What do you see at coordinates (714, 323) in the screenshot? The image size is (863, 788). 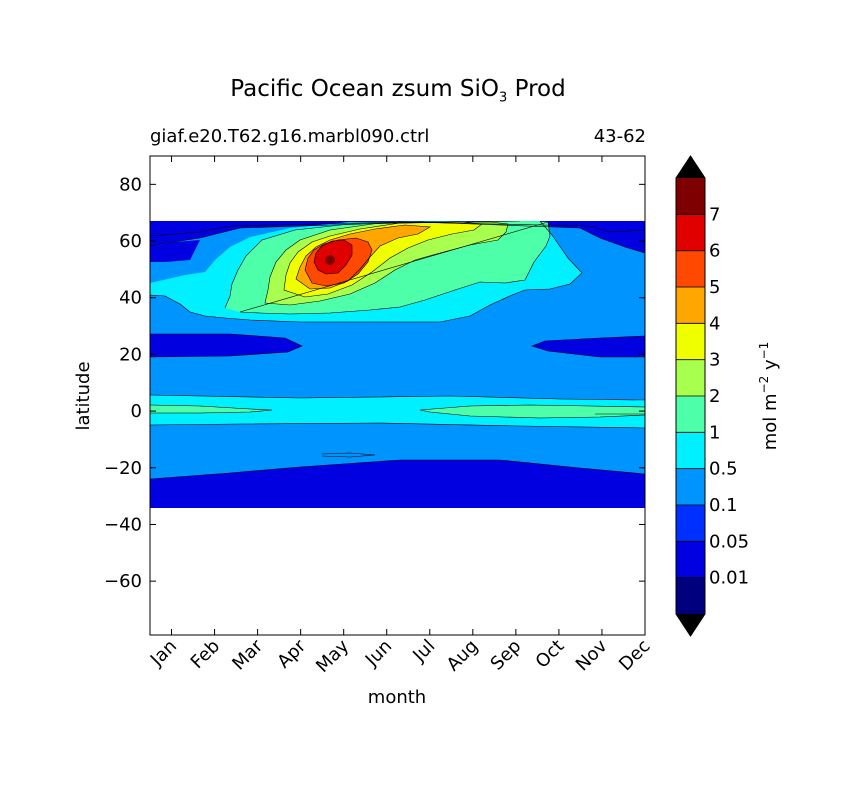 I see `colorbar-tick-label: 4` at bounding box center [714, 323].